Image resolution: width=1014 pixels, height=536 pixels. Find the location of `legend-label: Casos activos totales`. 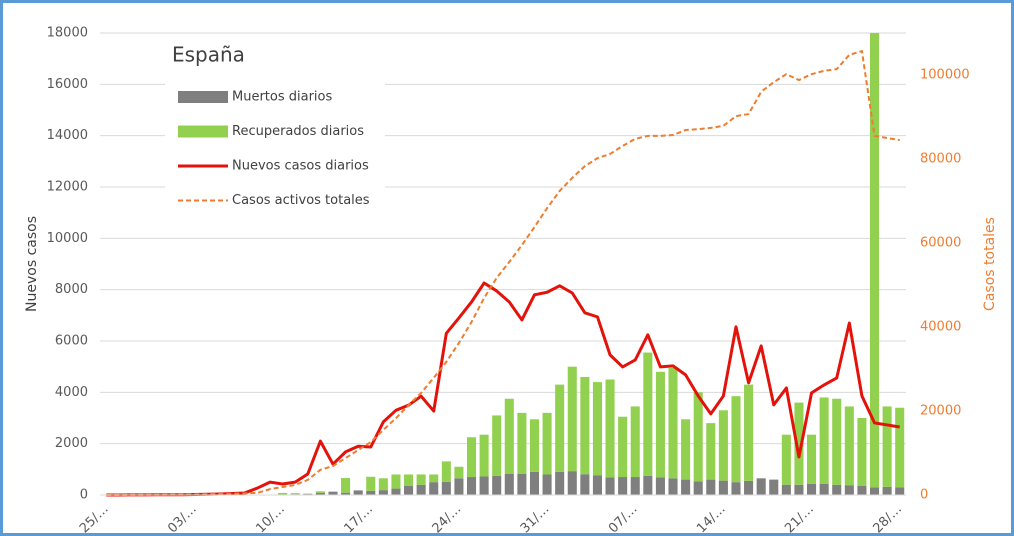

legend-label: Casos activos totales is located at coordinates (301, 200).